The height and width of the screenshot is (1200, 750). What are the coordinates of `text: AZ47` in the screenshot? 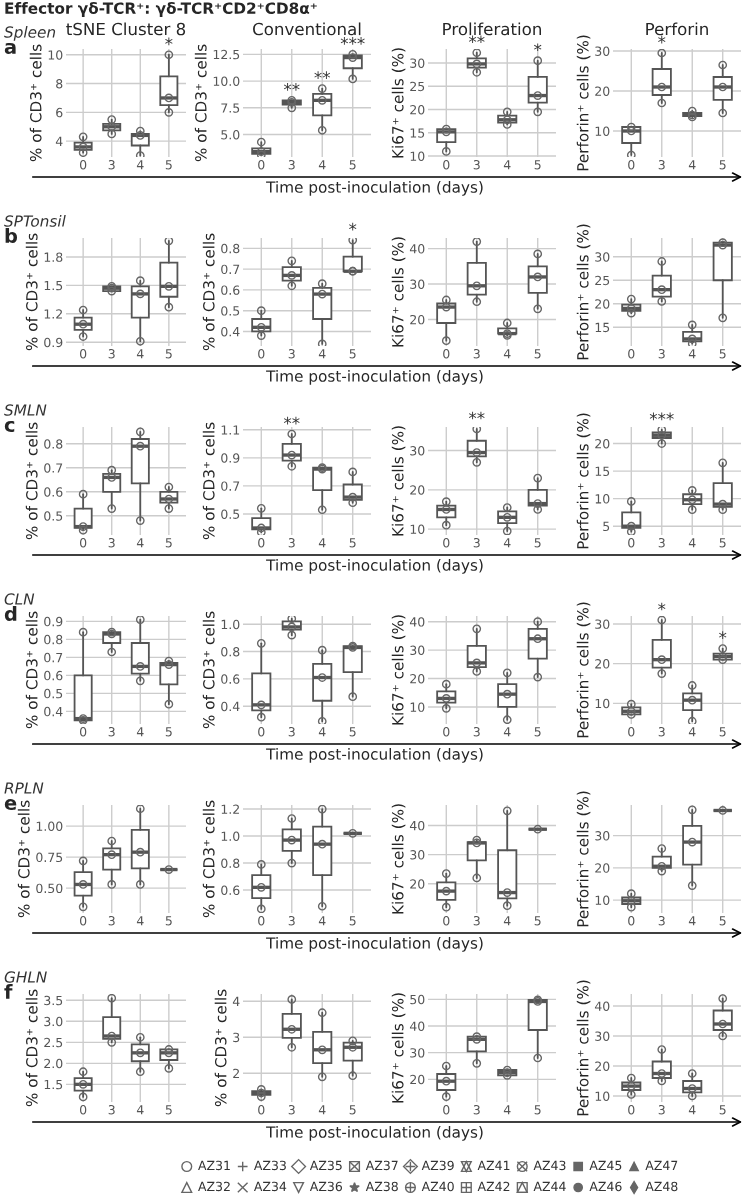 It's located at (661, 1165).